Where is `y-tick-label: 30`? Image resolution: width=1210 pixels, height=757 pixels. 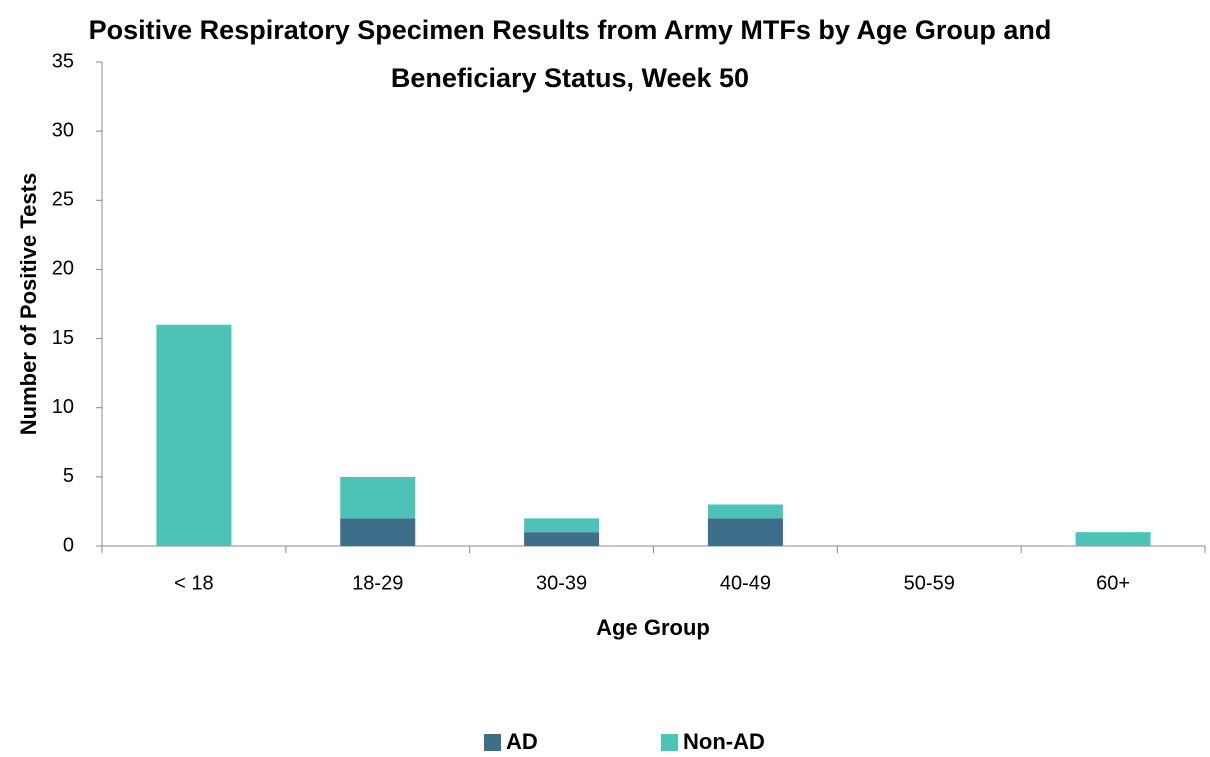
y-tick-label: 30 is located at coordinates (63, 130).